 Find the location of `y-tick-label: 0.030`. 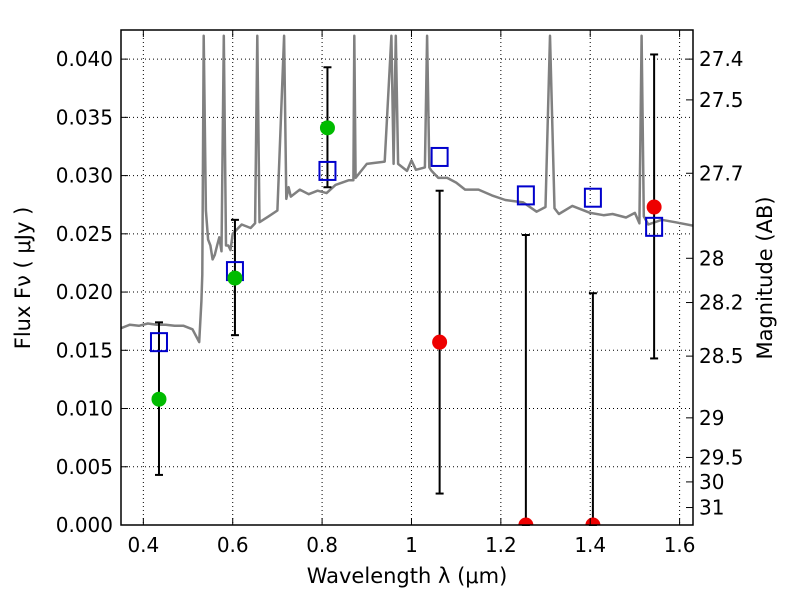

y-tick-label: 0.030 is located at coordinates (84, 176).